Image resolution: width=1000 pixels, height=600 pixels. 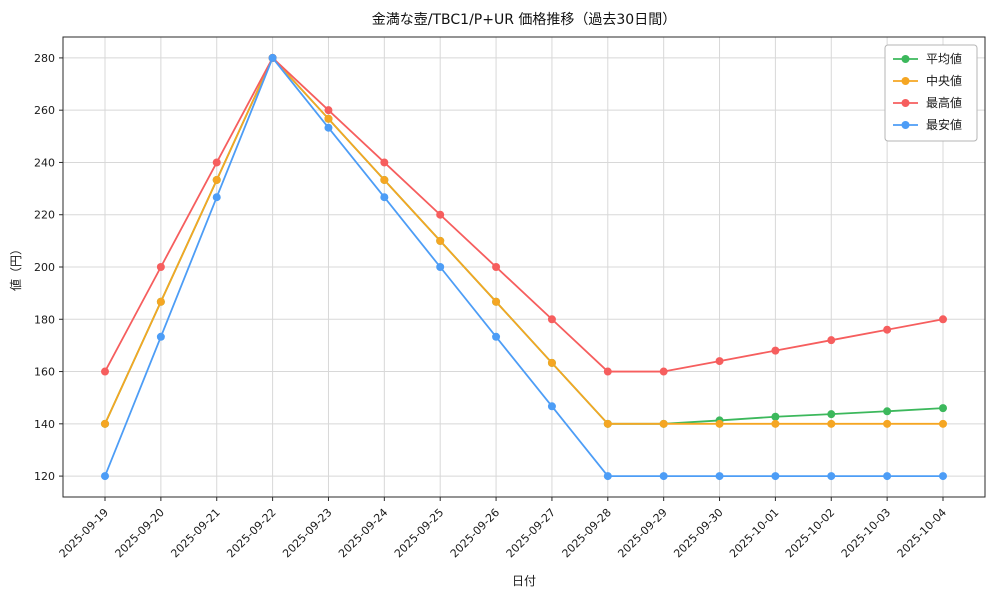 I want to click on y-tick-label: 280, so click(x=44, y=58).